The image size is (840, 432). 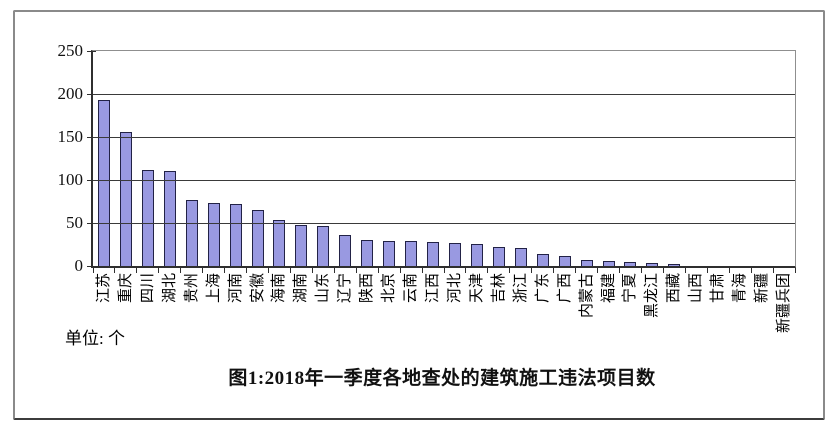 What do you see at coordinates (70, 50) in the screenshot?
I see `y-axis-label: 250` at bounding box center [70, 50].